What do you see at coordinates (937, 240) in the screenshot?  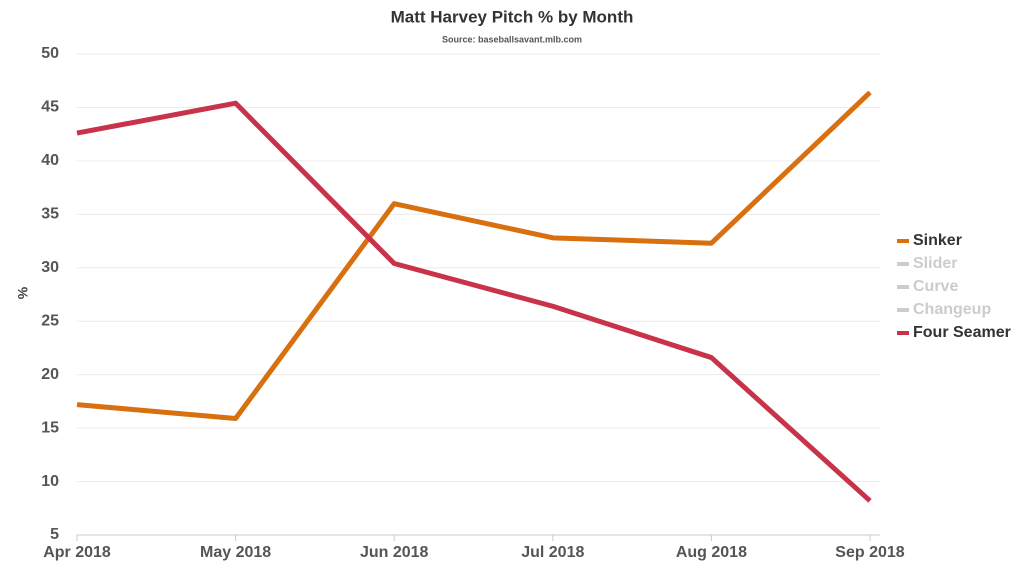 I see `legend-label: Sinker` at bounding box center [937, 240].